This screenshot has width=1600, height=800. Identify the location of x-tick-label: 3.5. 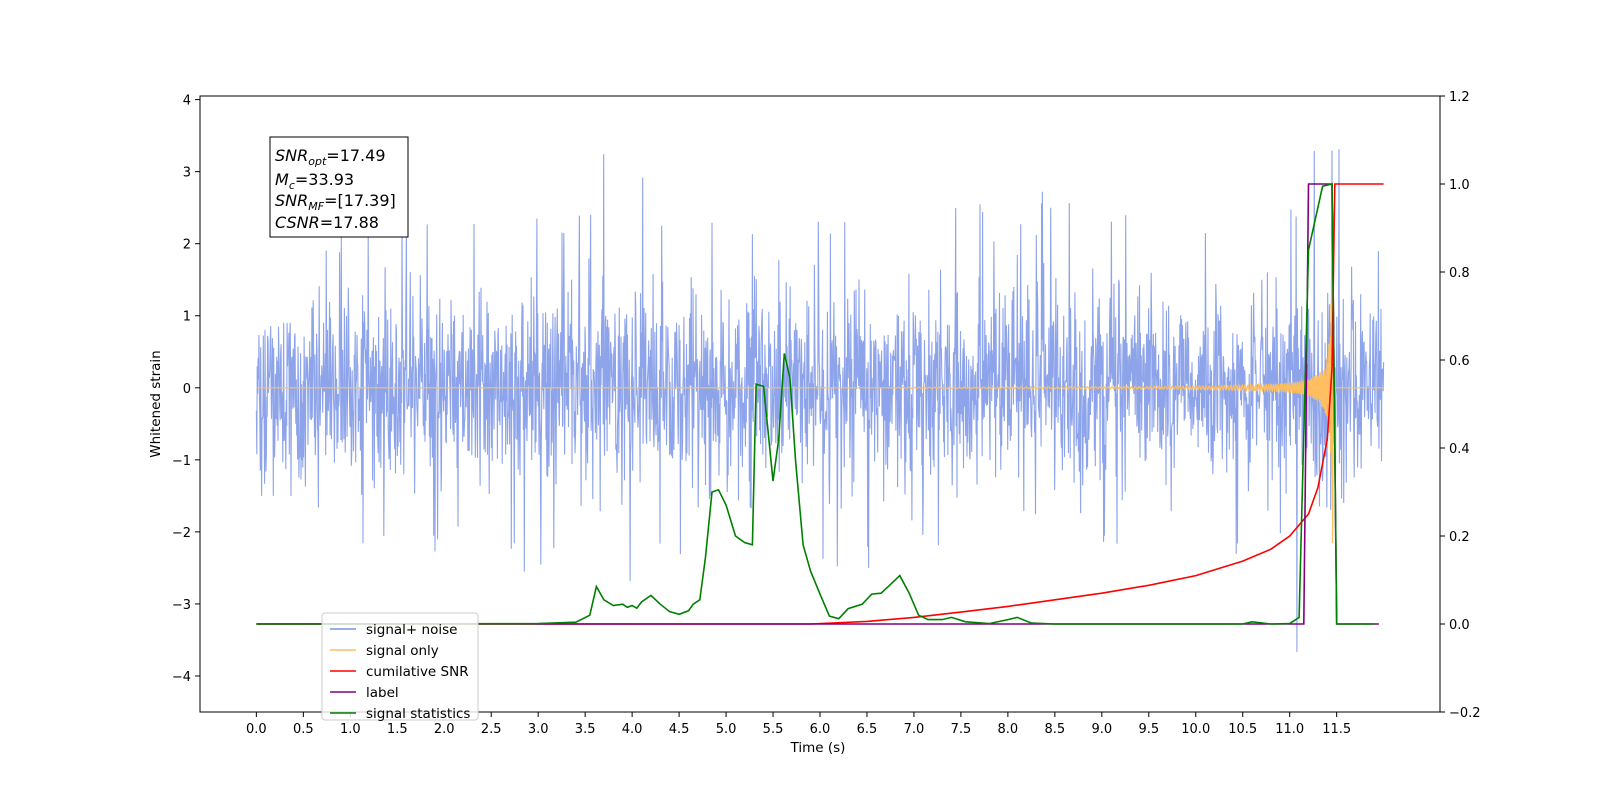
(585, 729).